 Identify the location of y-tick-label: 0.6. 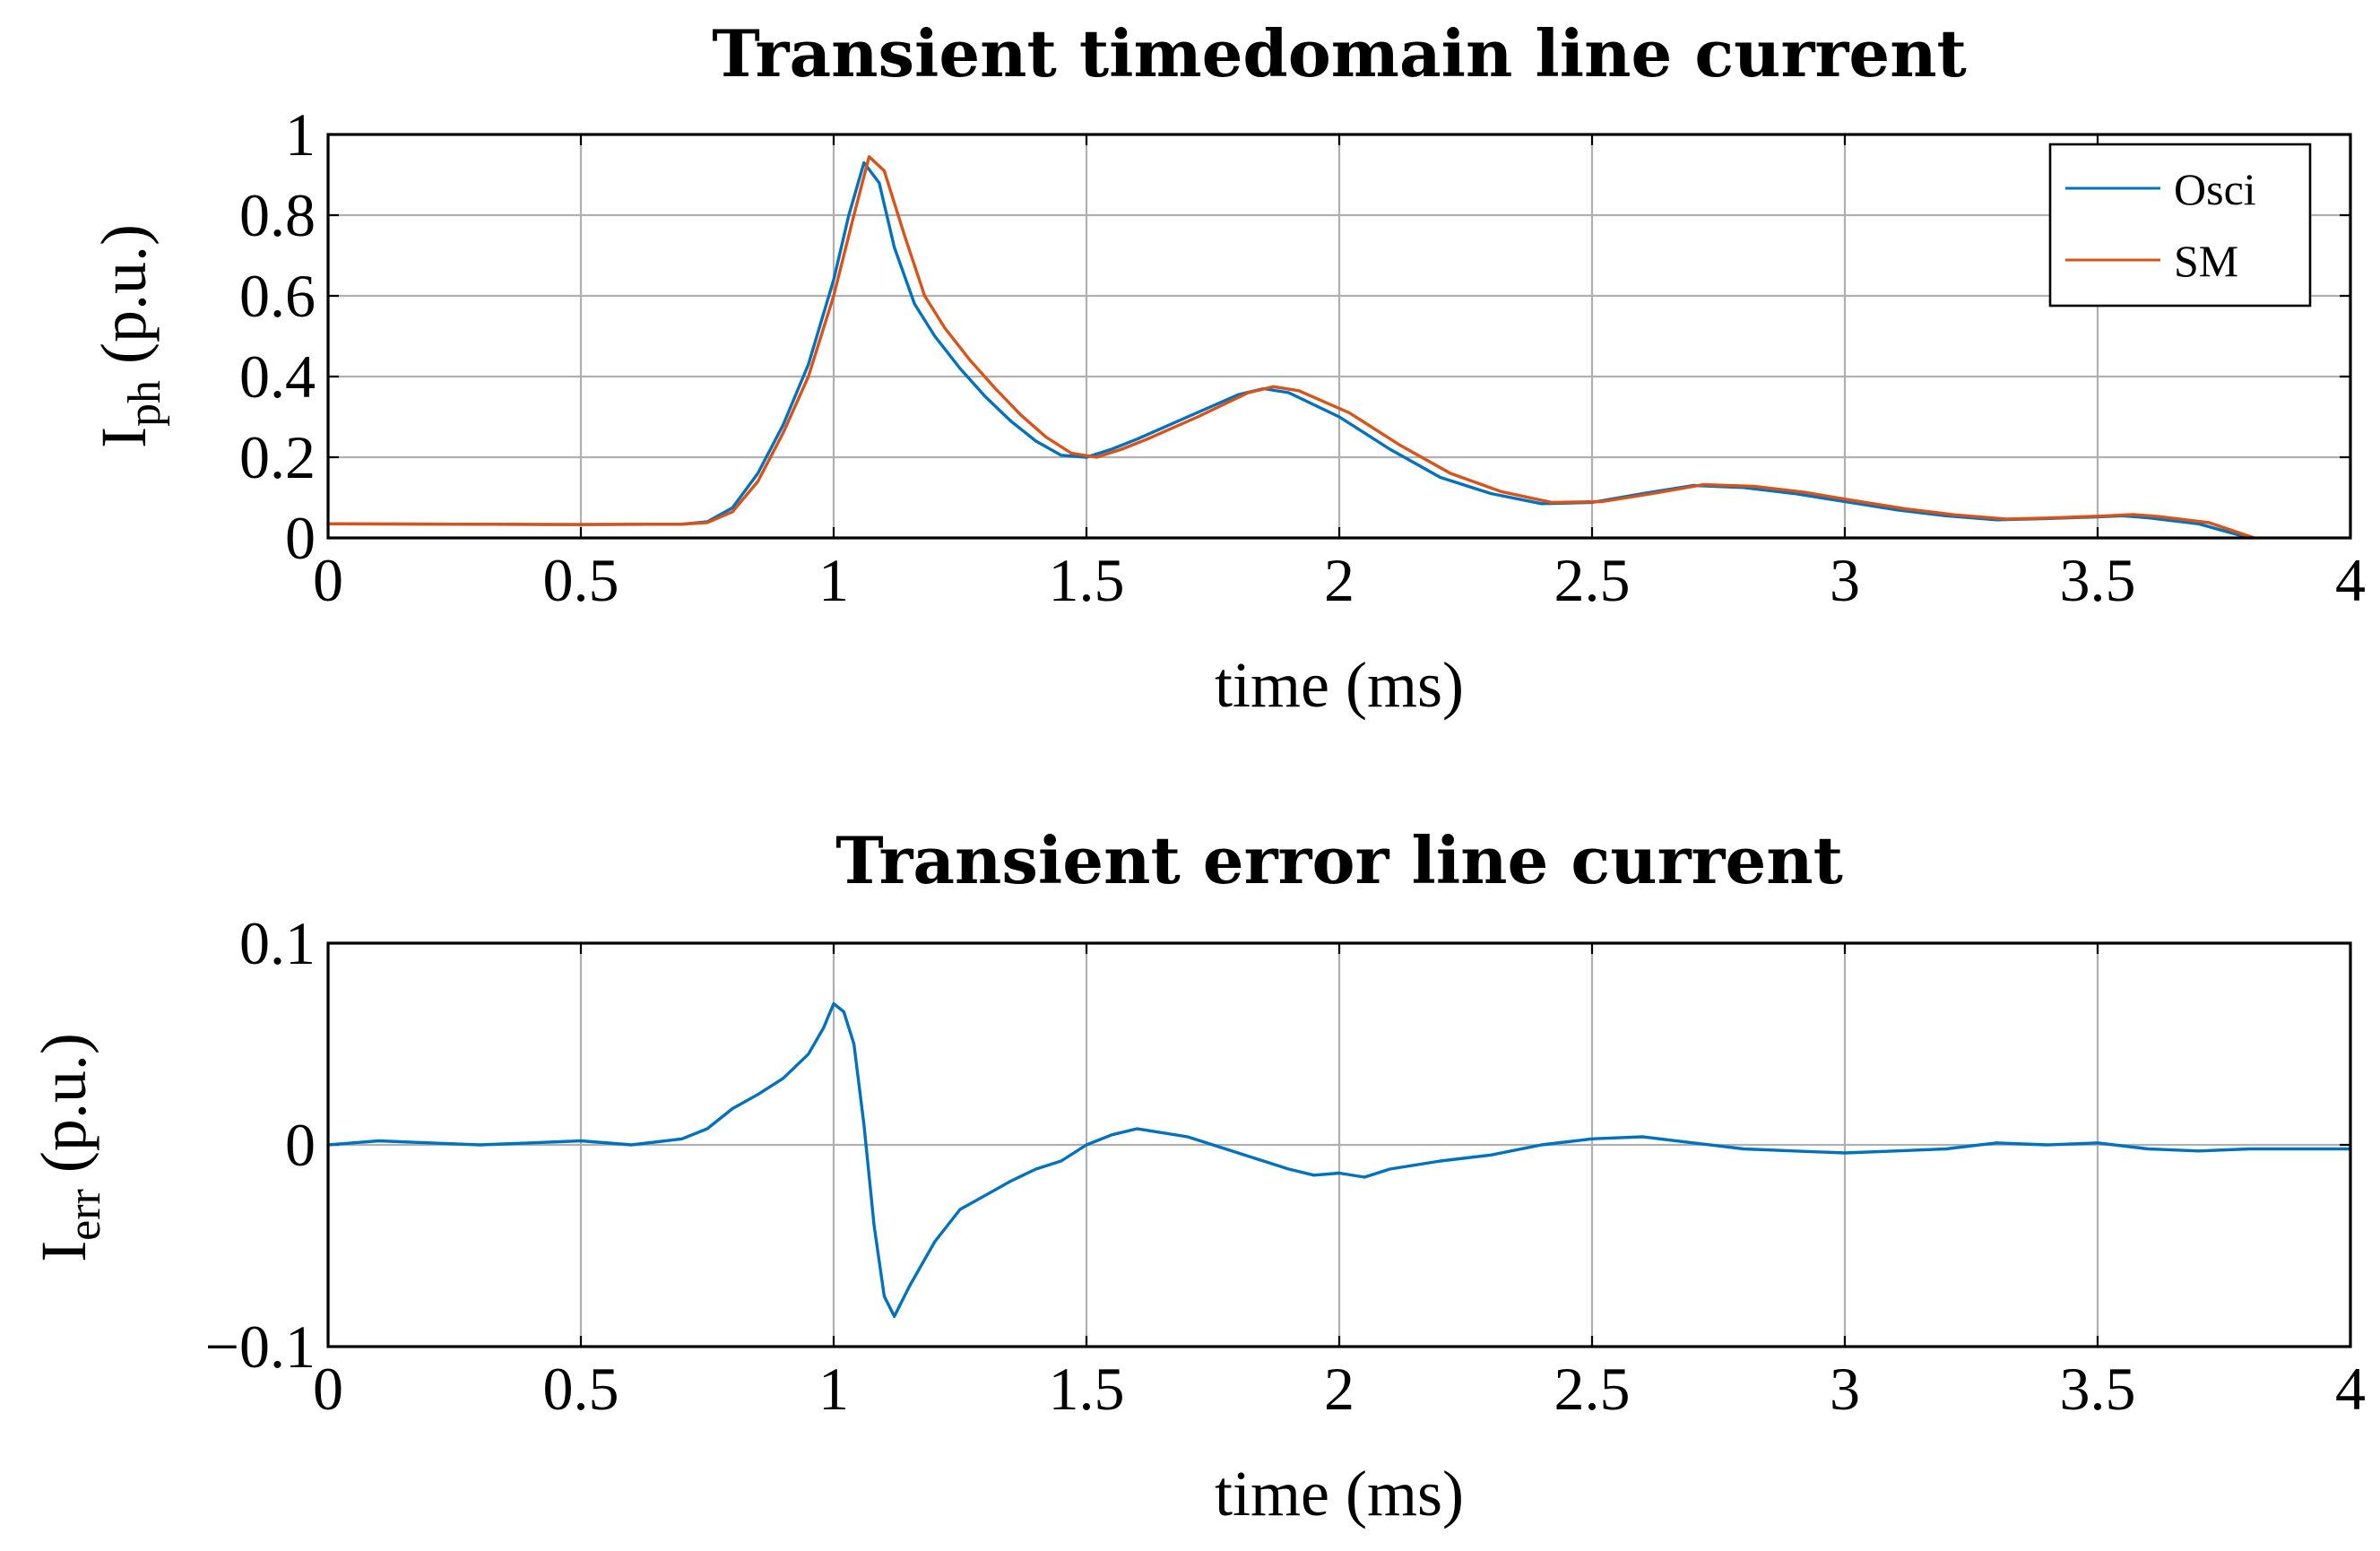
(277, 296).